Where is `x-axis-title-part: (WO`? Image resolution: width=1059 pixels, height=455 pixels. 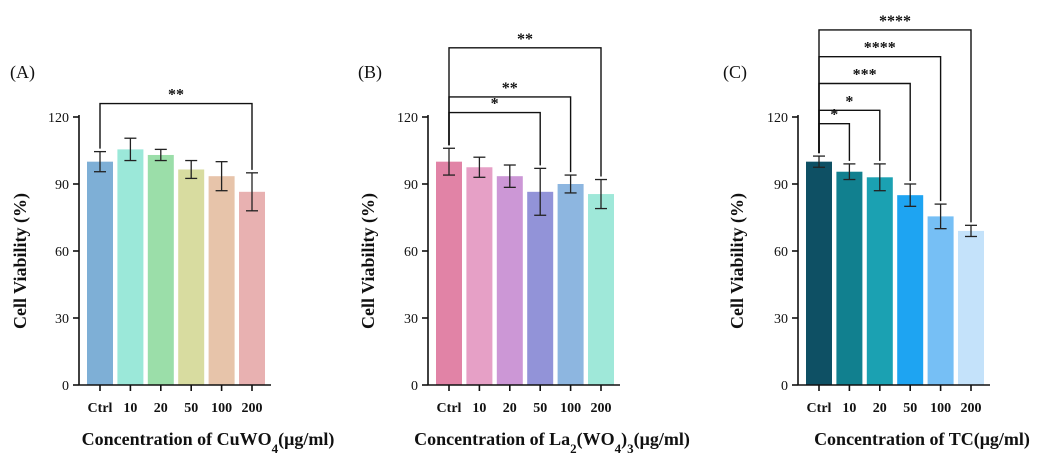 x-axis-title-part: (WO is located at coordinates (596, 439).